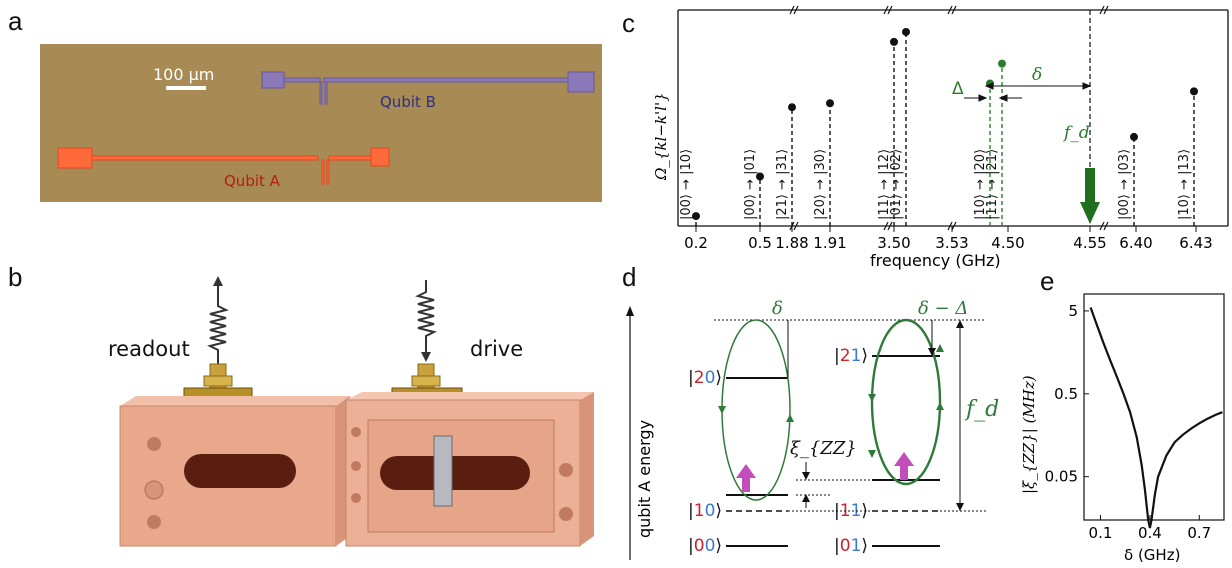 This screenshot has height=568, width=1232. I want to click on transition-label: |20⟩ → |30⟩, so click(820, 184).